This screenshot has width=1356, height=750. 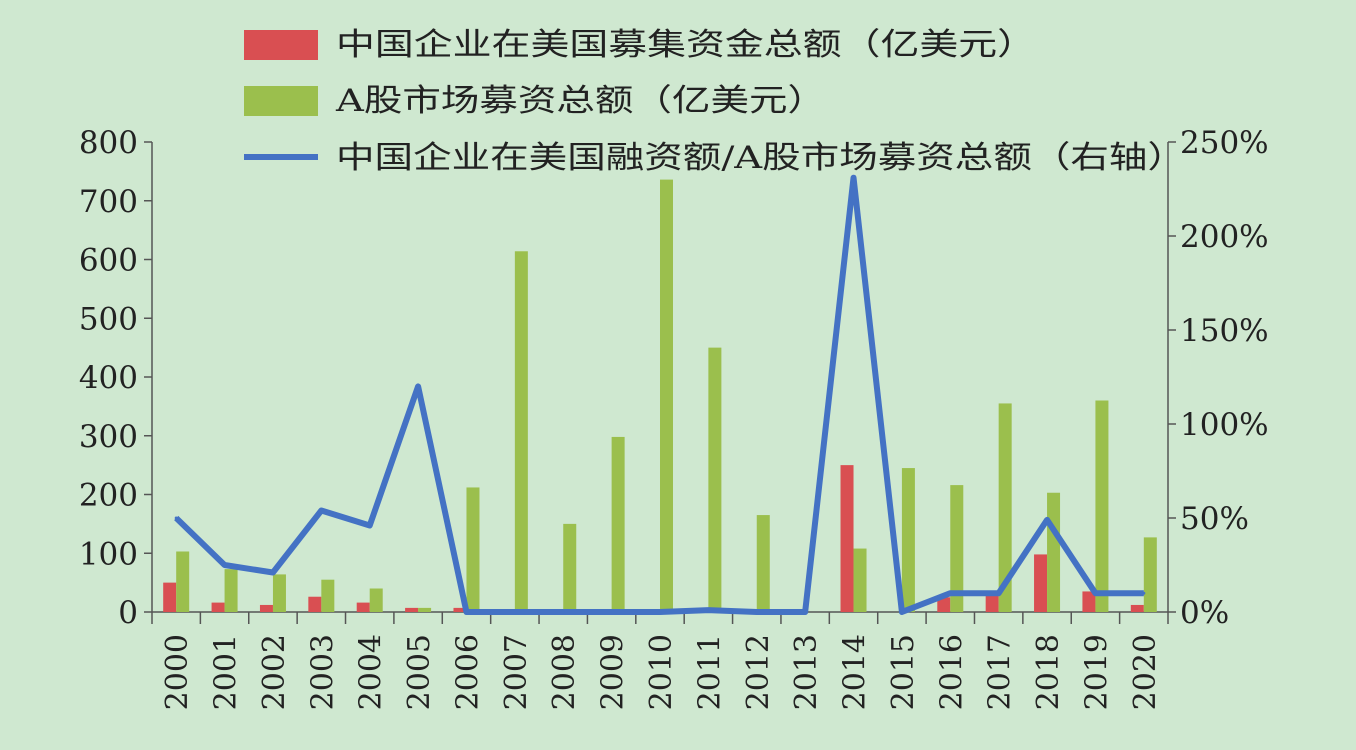 I want to click on x-tick-label: 2019, so click(x=1096, y=672).